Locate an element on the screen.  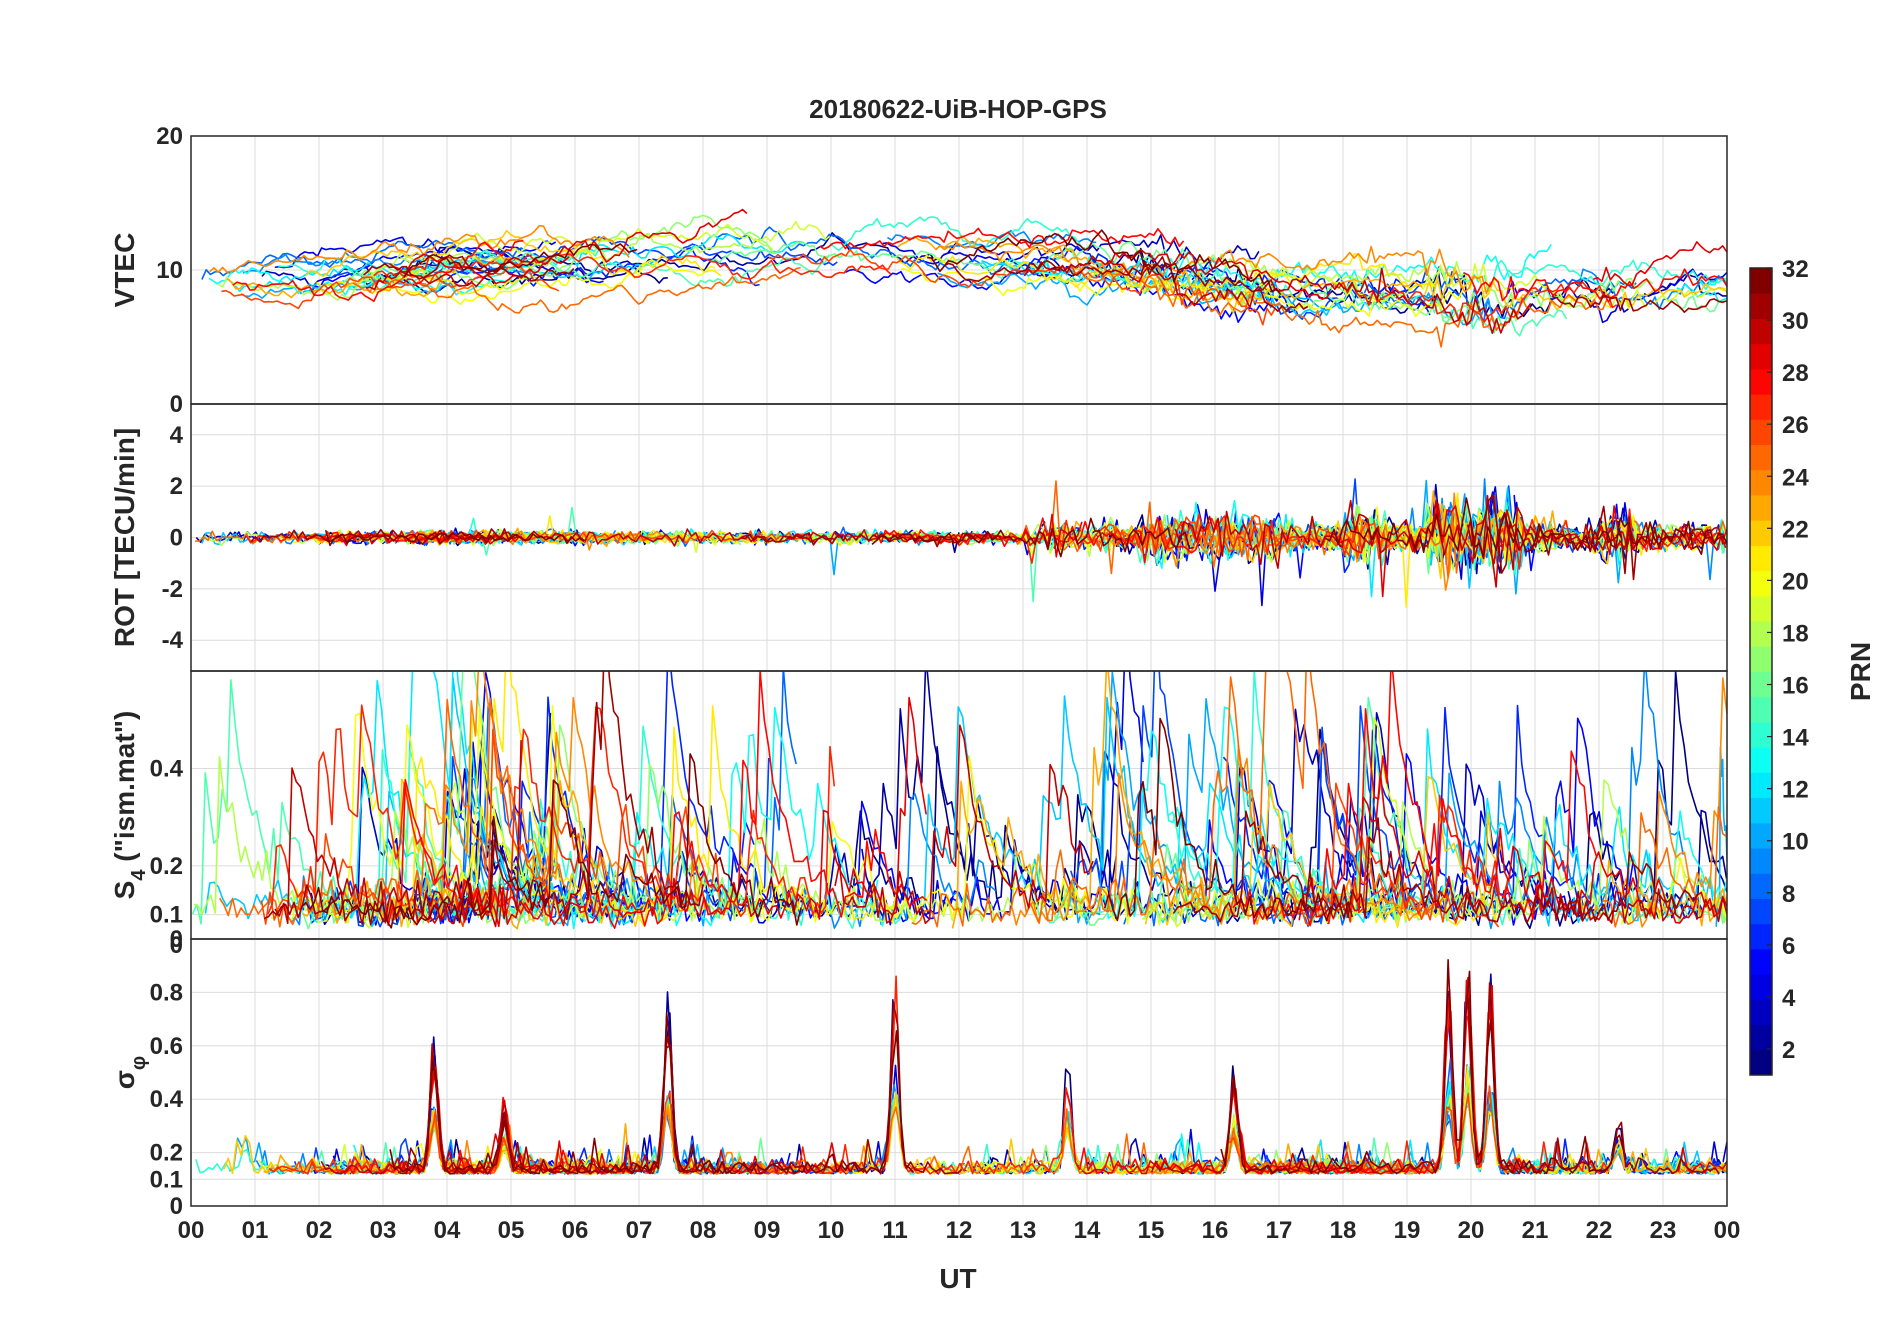
ylabel-rest: ("ism.mat") is located at coordinates (124, 790).